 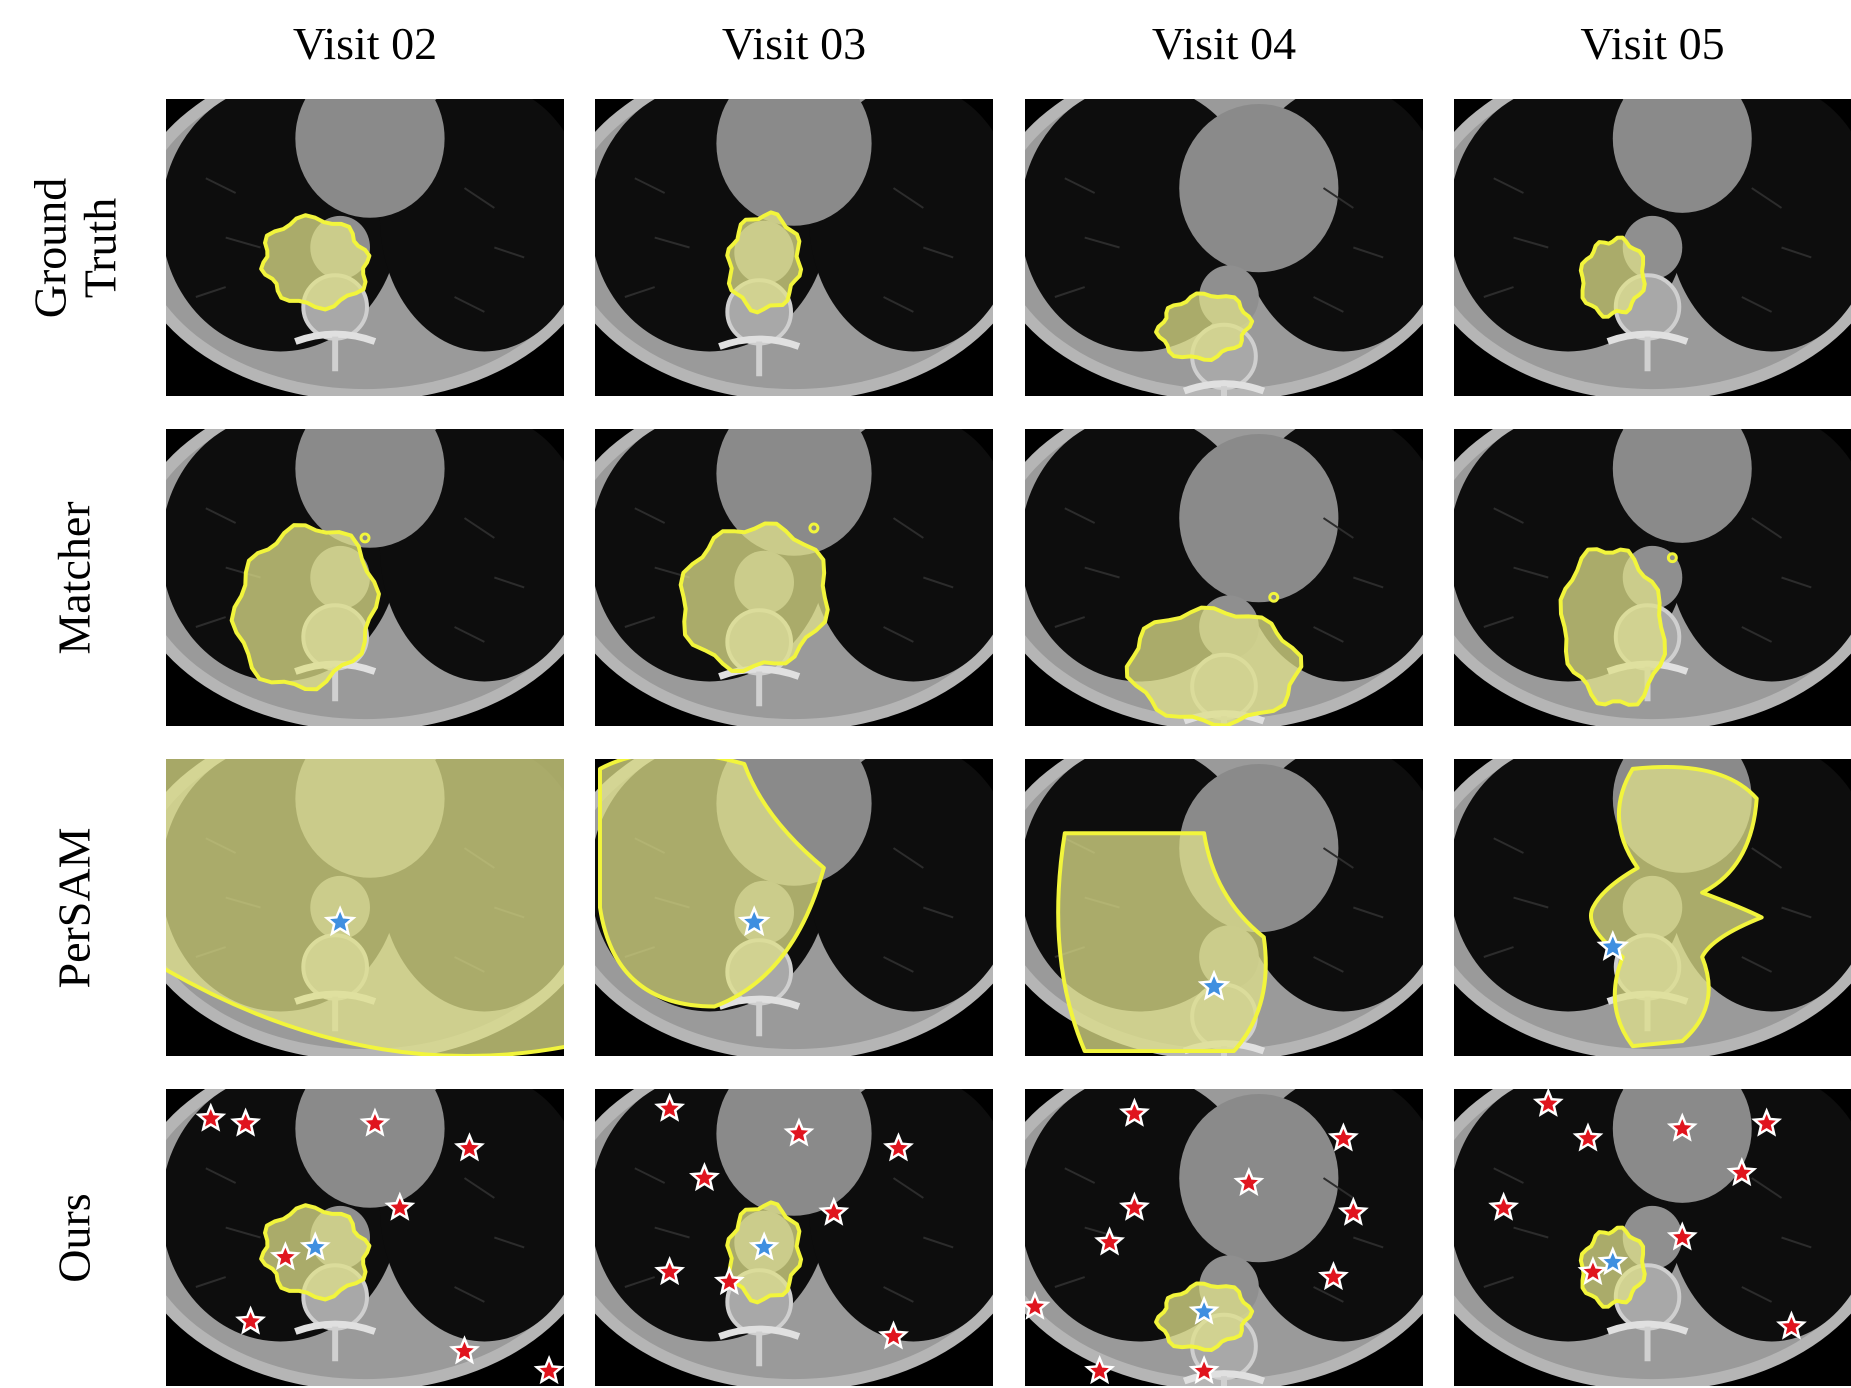 What do you see at coordinates (74, 247) in the screenshot?
I see `row-label-ground-truth: Ground Truth` at bounding box center [74, 247].